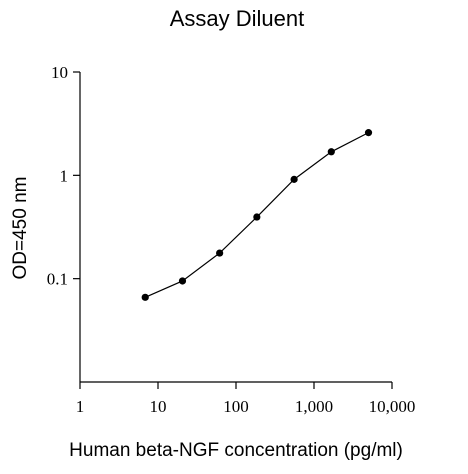 Image resolution: width=468 pixels, height=474 pixels. Describe the element at coordinates (57, 279) in the screenshot. I see `y-tick-label: 0.1` at that location.